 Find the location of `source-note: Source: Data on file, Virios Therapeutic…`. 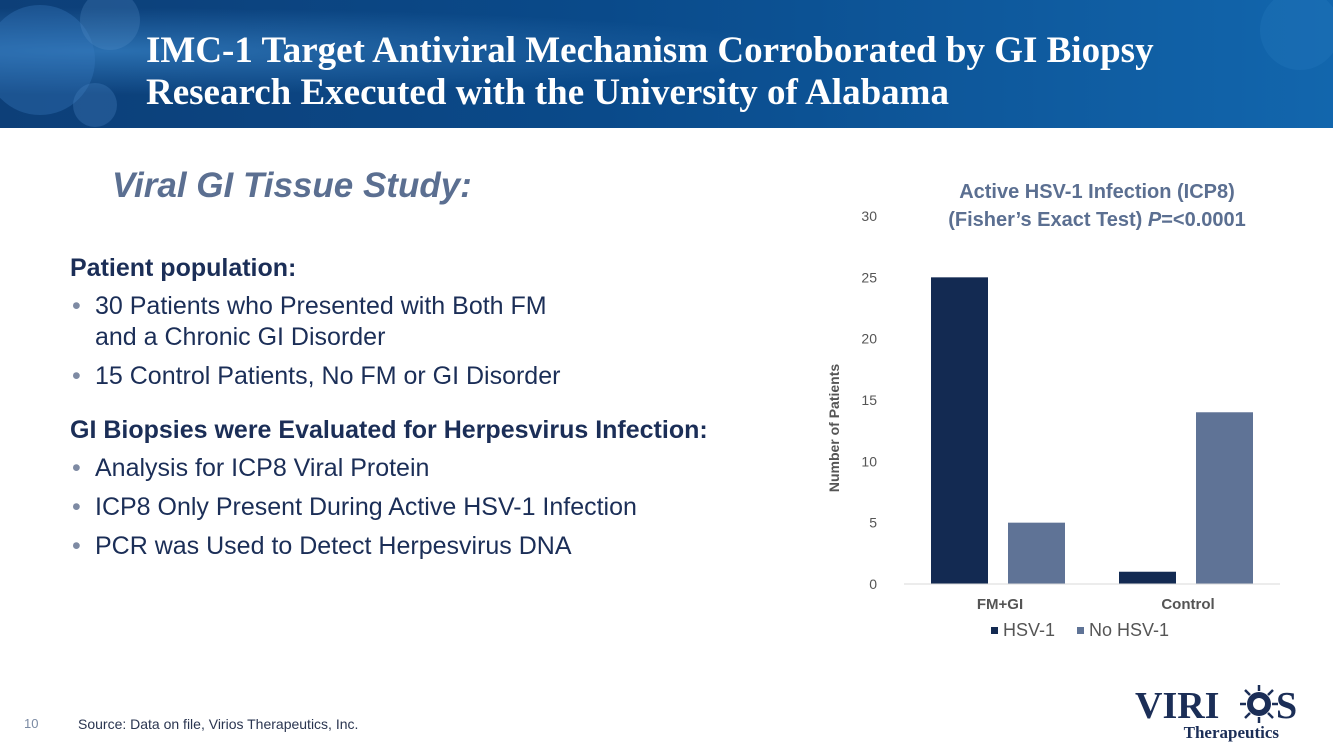

source-note: Source: Data on file, Virios Therapeutic… is located at coordinates (218, 724).